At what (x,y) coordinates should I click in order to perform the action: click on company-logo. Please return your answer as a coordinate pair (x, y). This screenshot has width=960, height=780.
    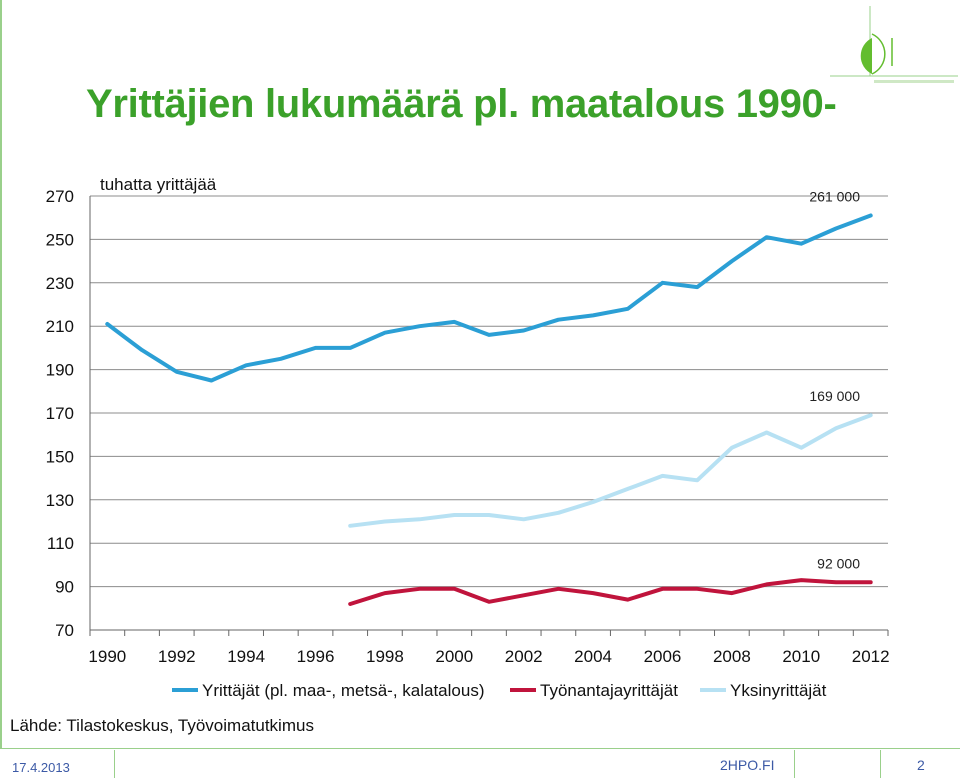
    Looking at the image, I should click on (894, 44).